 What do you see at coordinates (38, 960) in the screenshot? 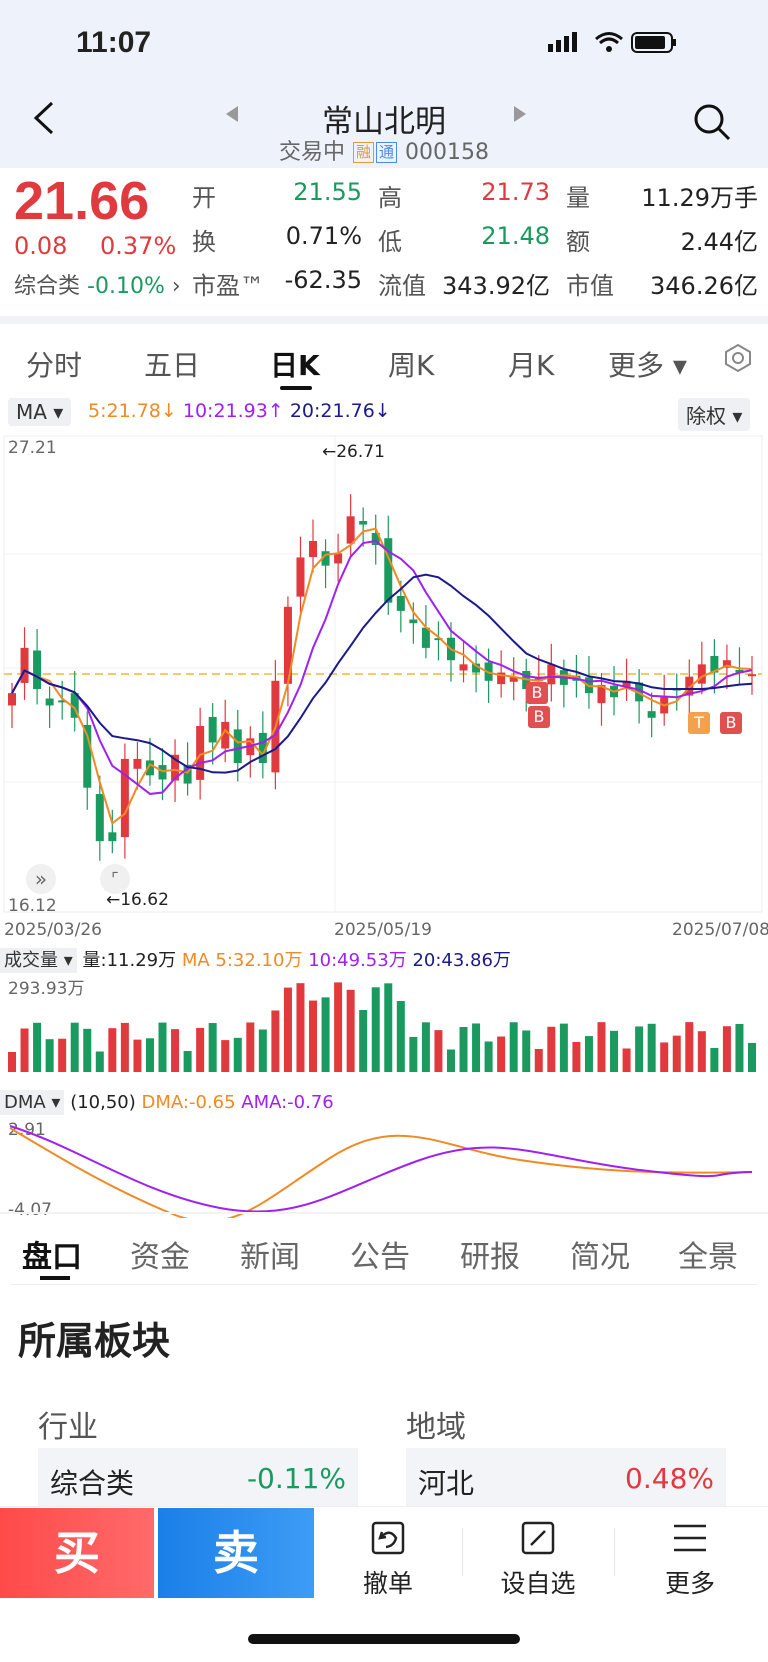
I see `volume-selector: 成交量 ▾` at bounding box center [38, 960].